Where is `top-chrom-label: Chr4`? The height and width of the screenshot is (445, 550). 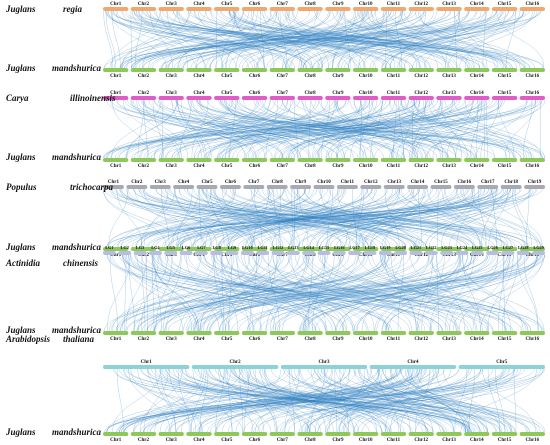 top-chrom-label: Chr4 is located at coordinates (413, 362).